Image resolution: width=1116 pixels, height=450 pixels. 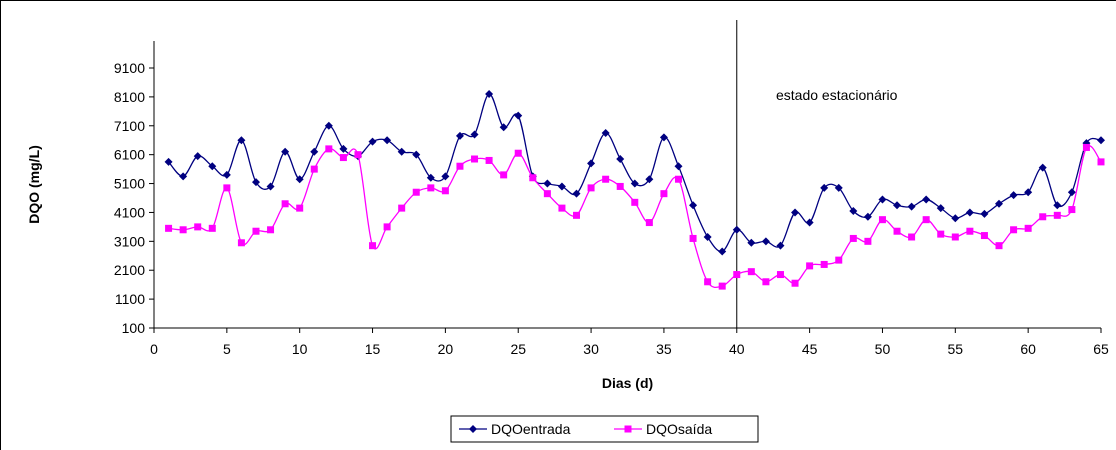 What do you see at coordinates (956, 349) in the screenshot?
I see `x-tick-label: 55` at bounding box center [956, 349].